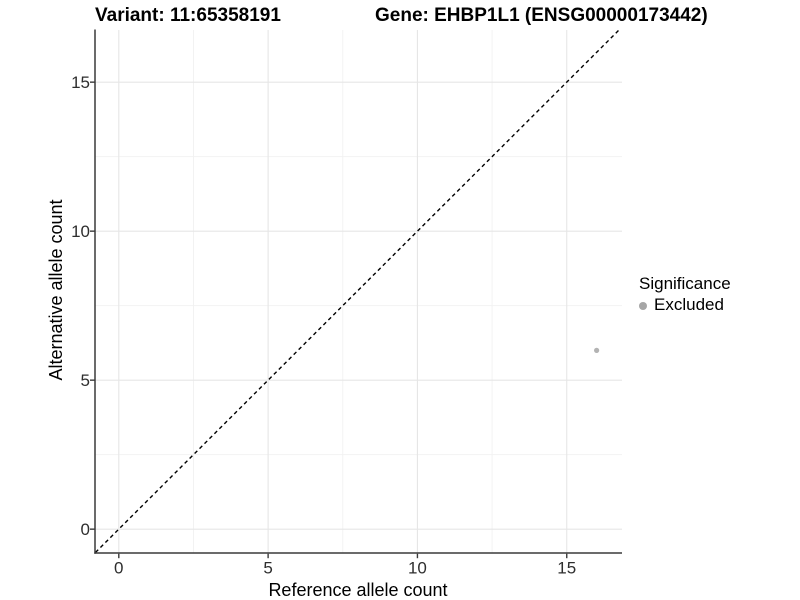  I want to click on x-axis-title: Reference allele count, so click(358, 590).